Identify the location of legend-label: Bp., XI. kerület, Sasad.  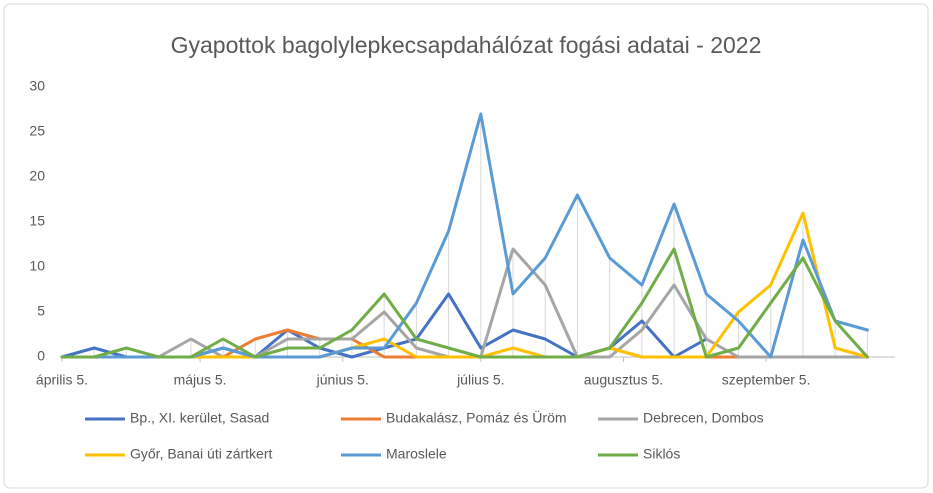
(199, 418).